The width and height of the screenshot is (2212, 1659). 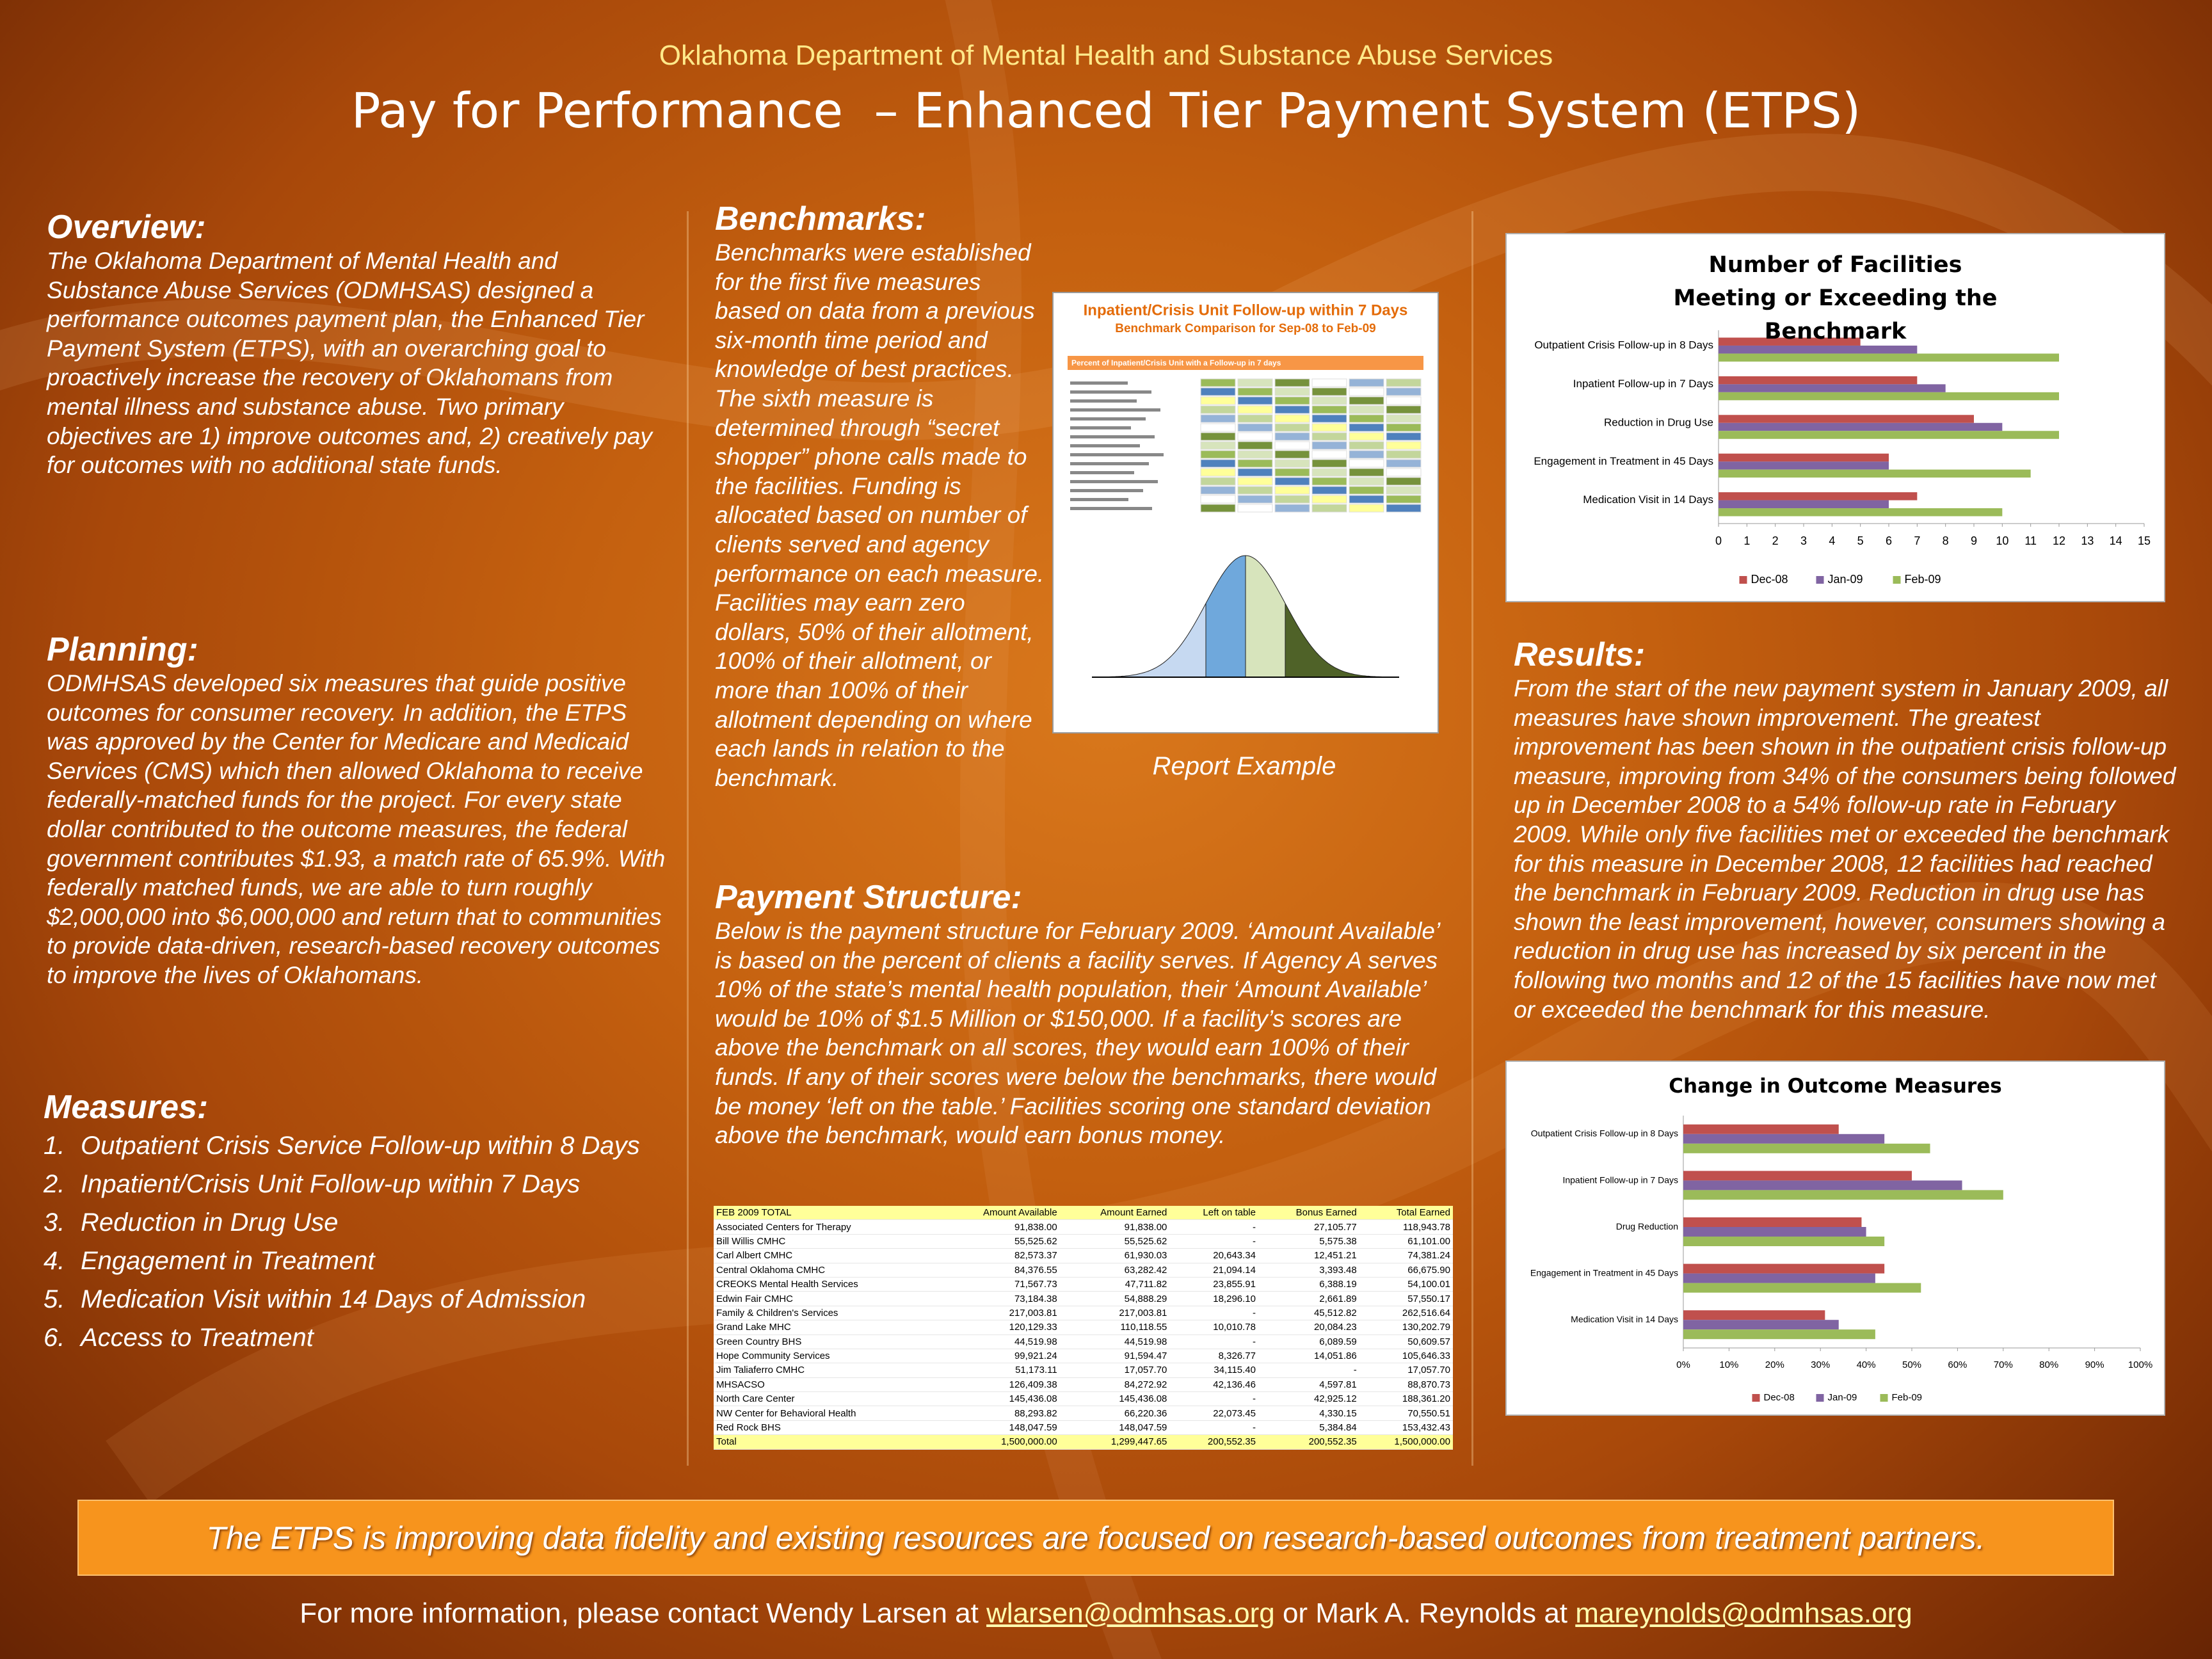 I want to click on measure-item: 6. Access to Treatment, so click(x=359, y=1337).